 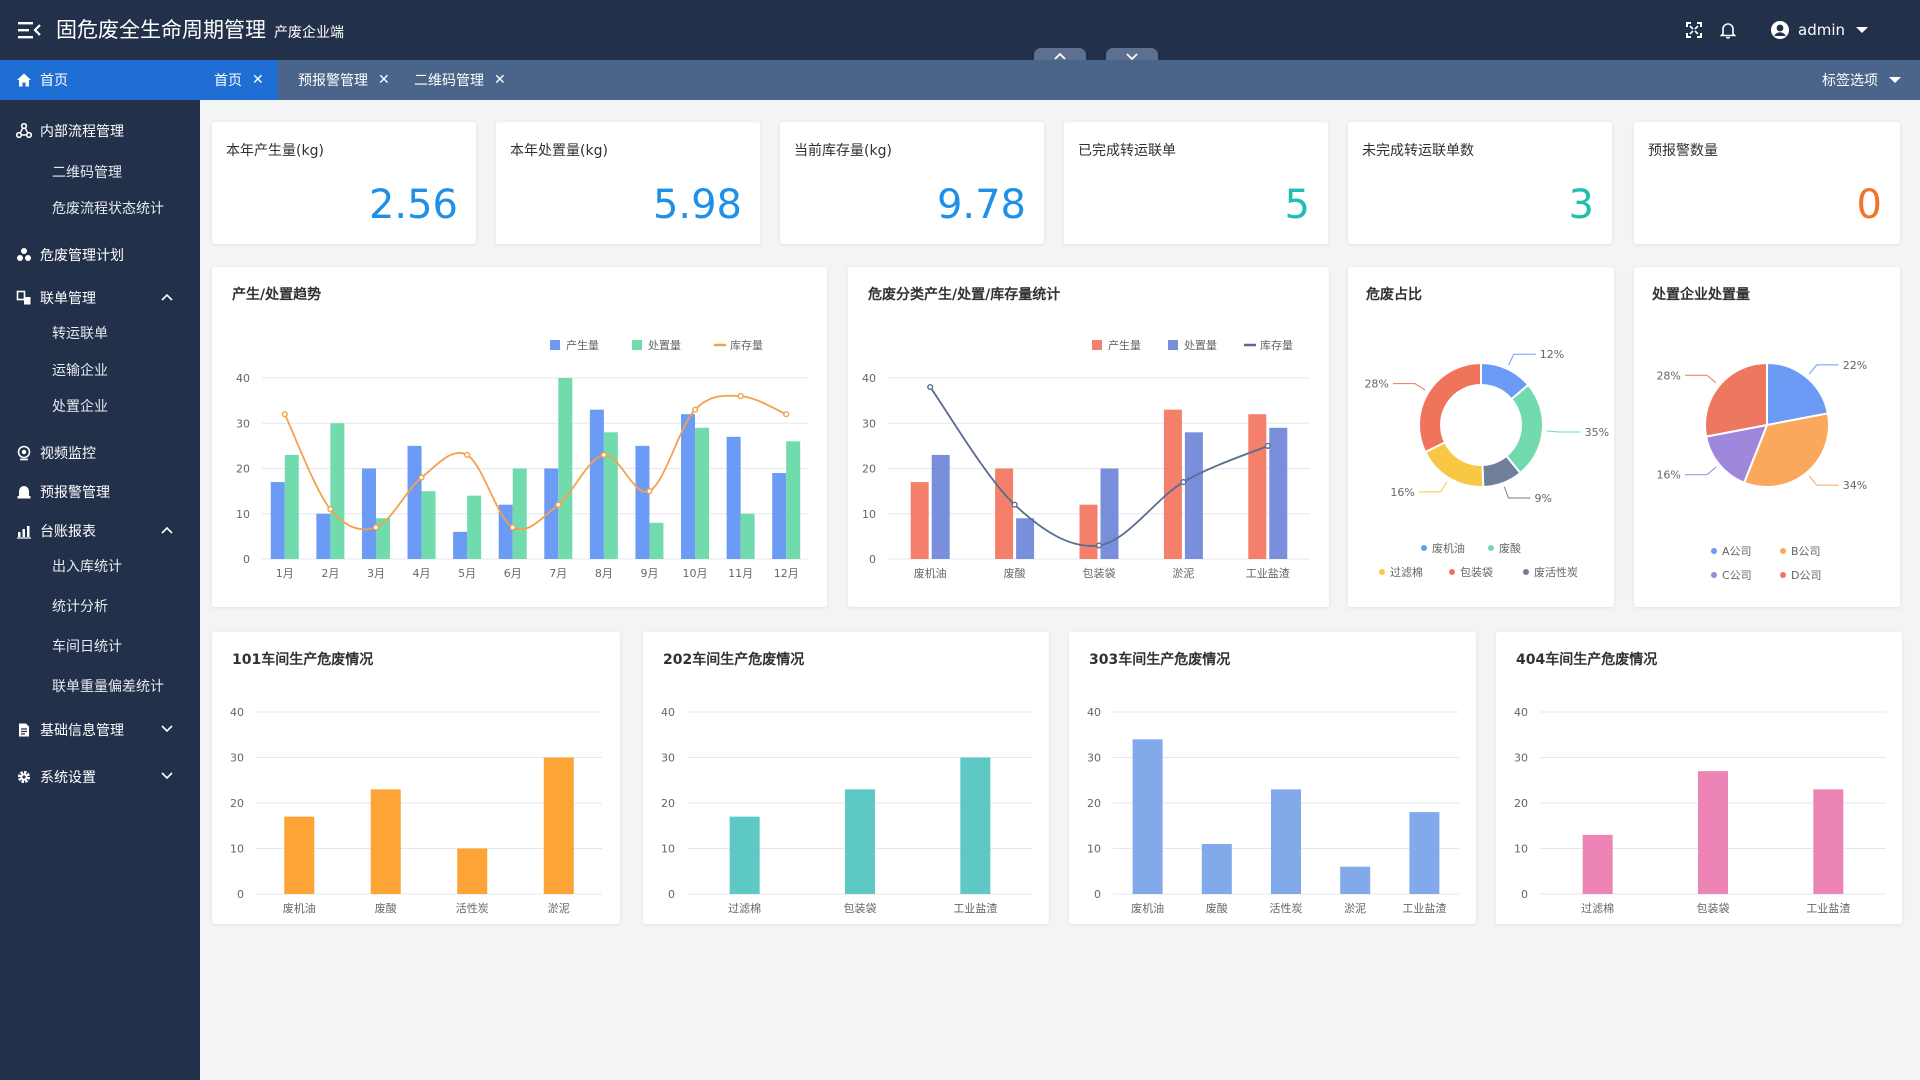 What do you see at coordinates (1694, 30) in the screenshot?
I see `fullscreen-icon` at bounding box center [1694, 30].